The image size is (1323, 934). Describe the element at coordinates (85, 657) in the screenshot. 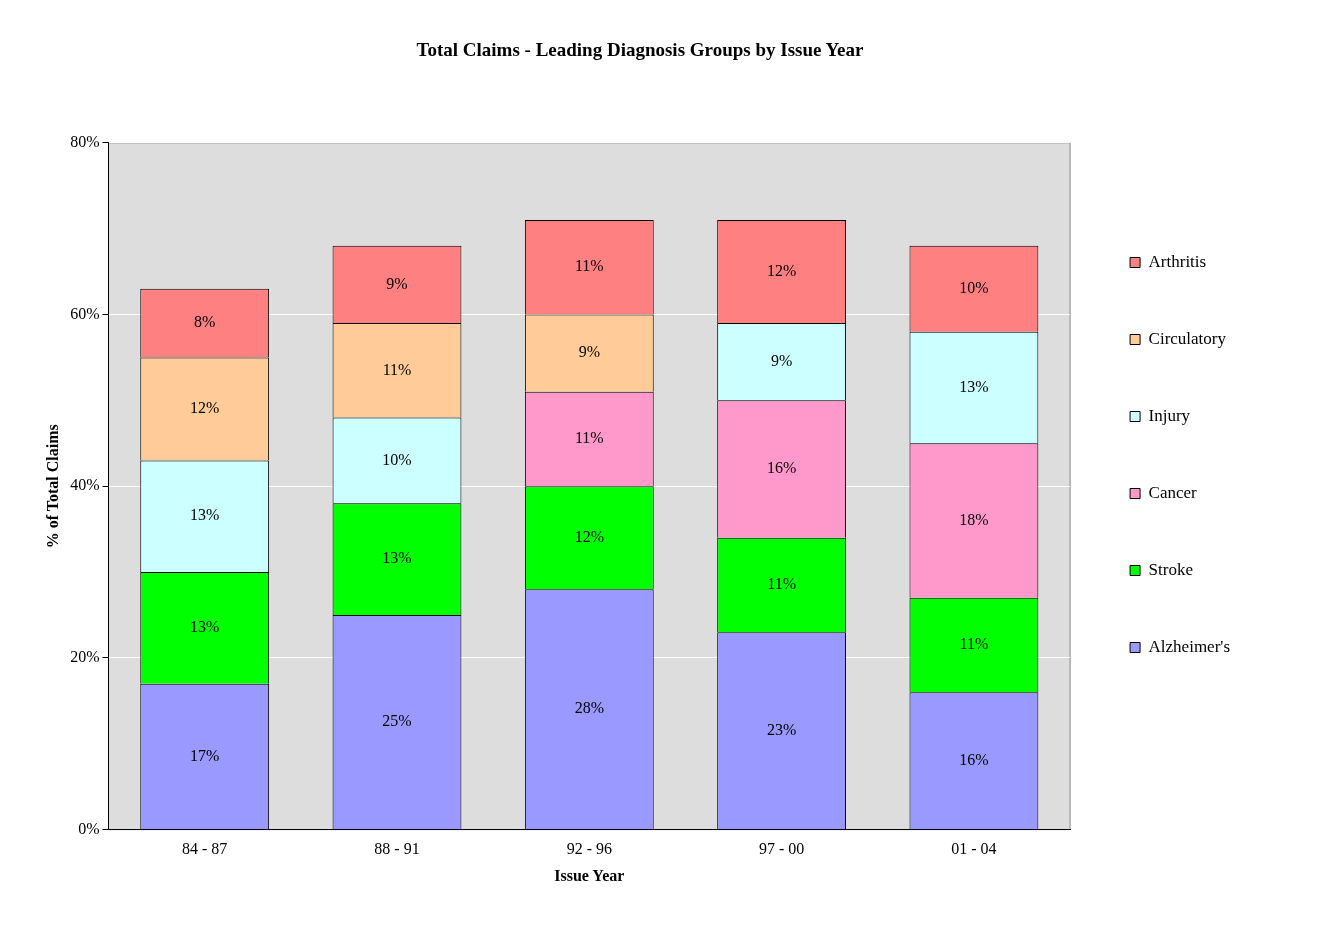

I see `y-tick-label: 20%` at that location.